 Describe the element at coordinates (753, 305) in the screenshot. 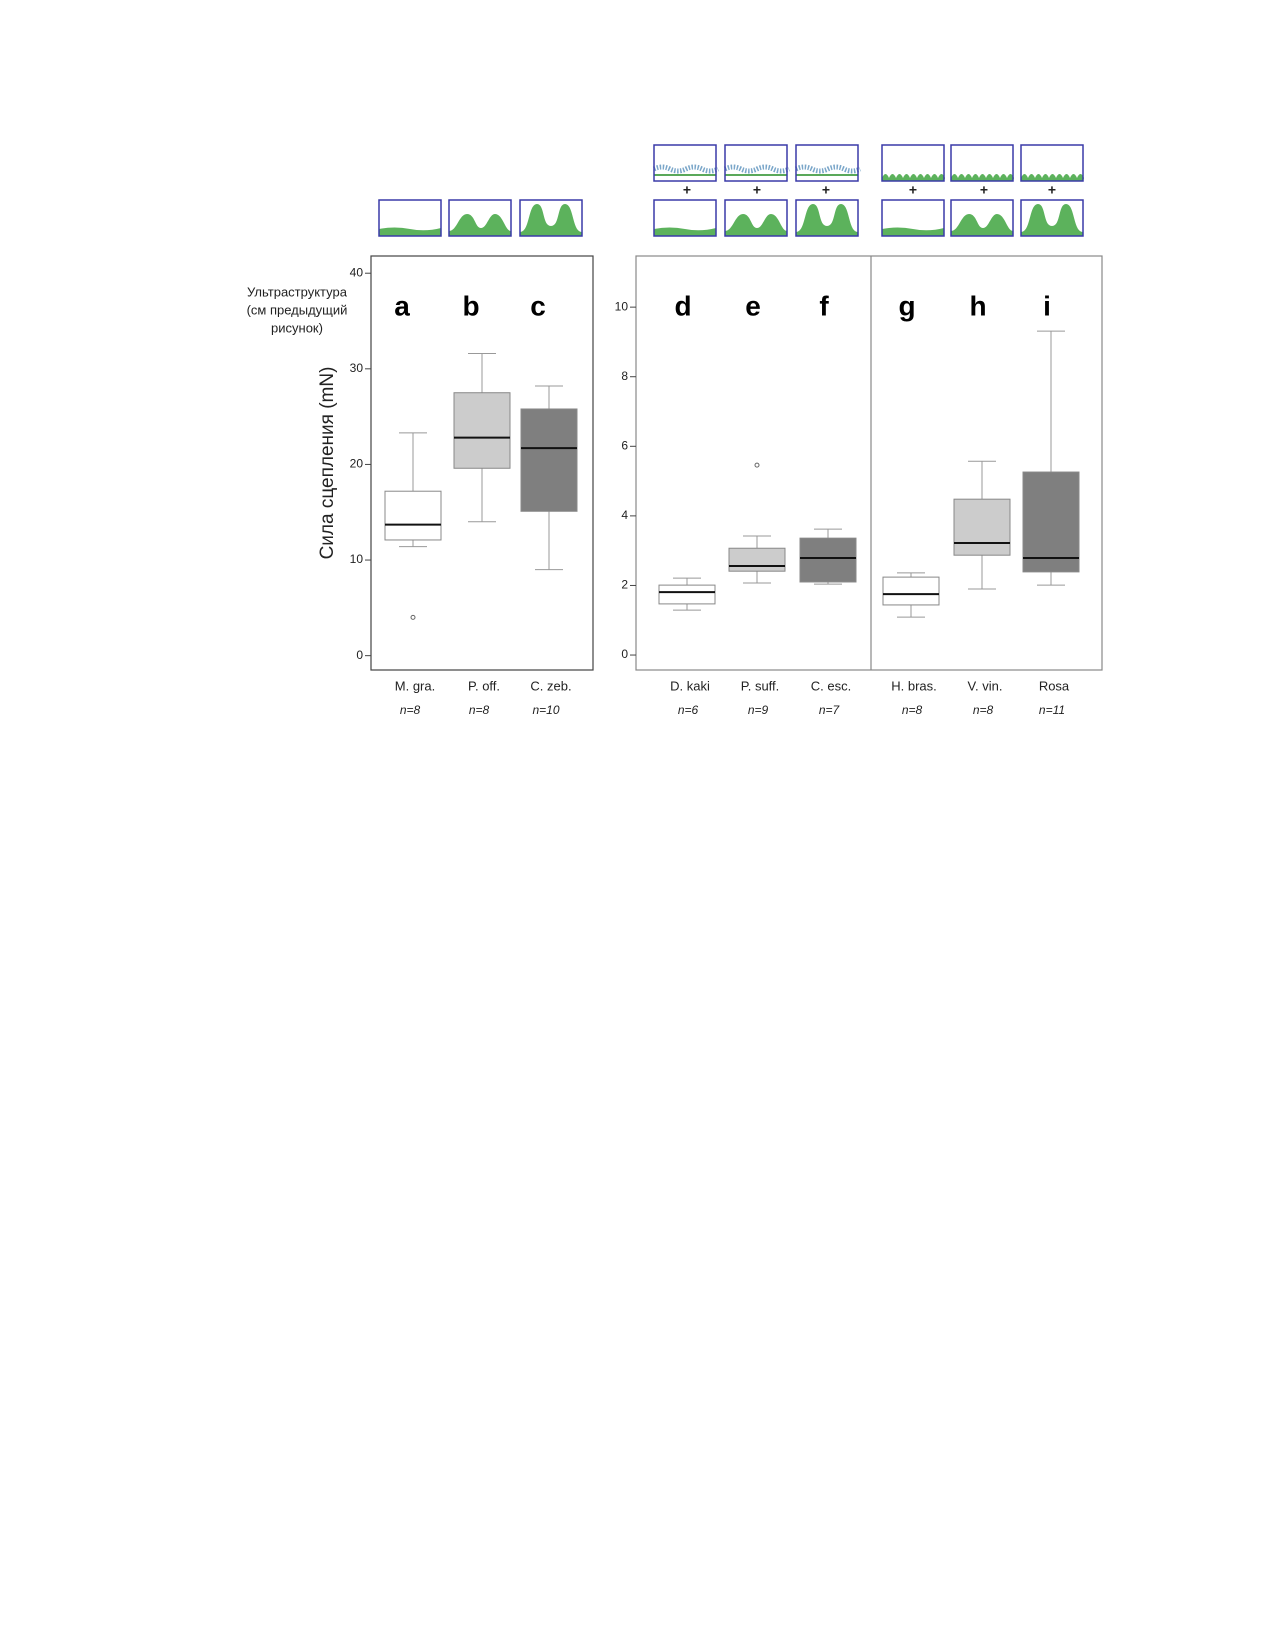

I see `letter: e` at that location.